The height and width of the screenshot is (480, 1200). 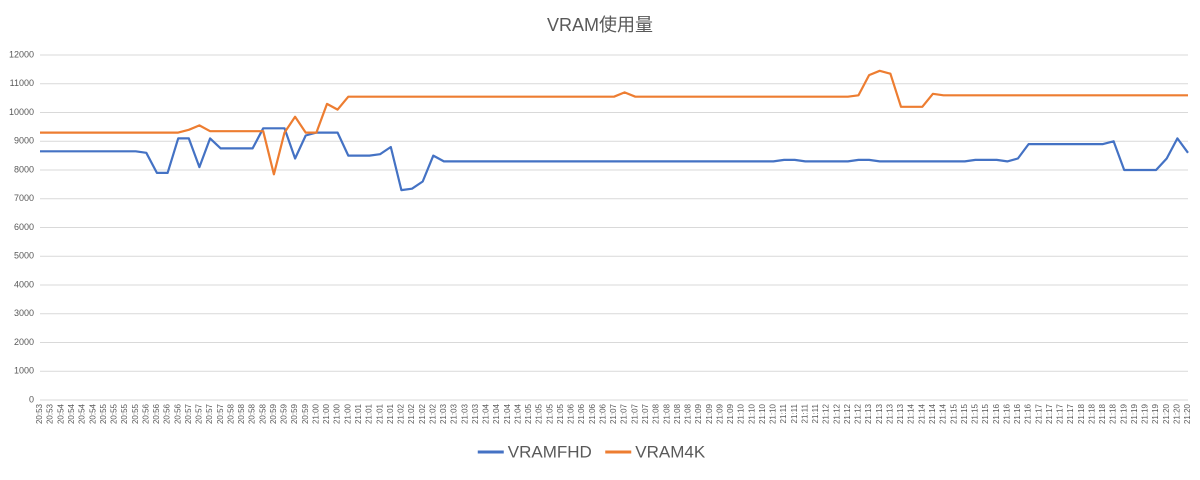 What do you see at coordinates (31, 399) in the screenshot?
I see `y-tick-label: 0` at bounding box center [31, 399].